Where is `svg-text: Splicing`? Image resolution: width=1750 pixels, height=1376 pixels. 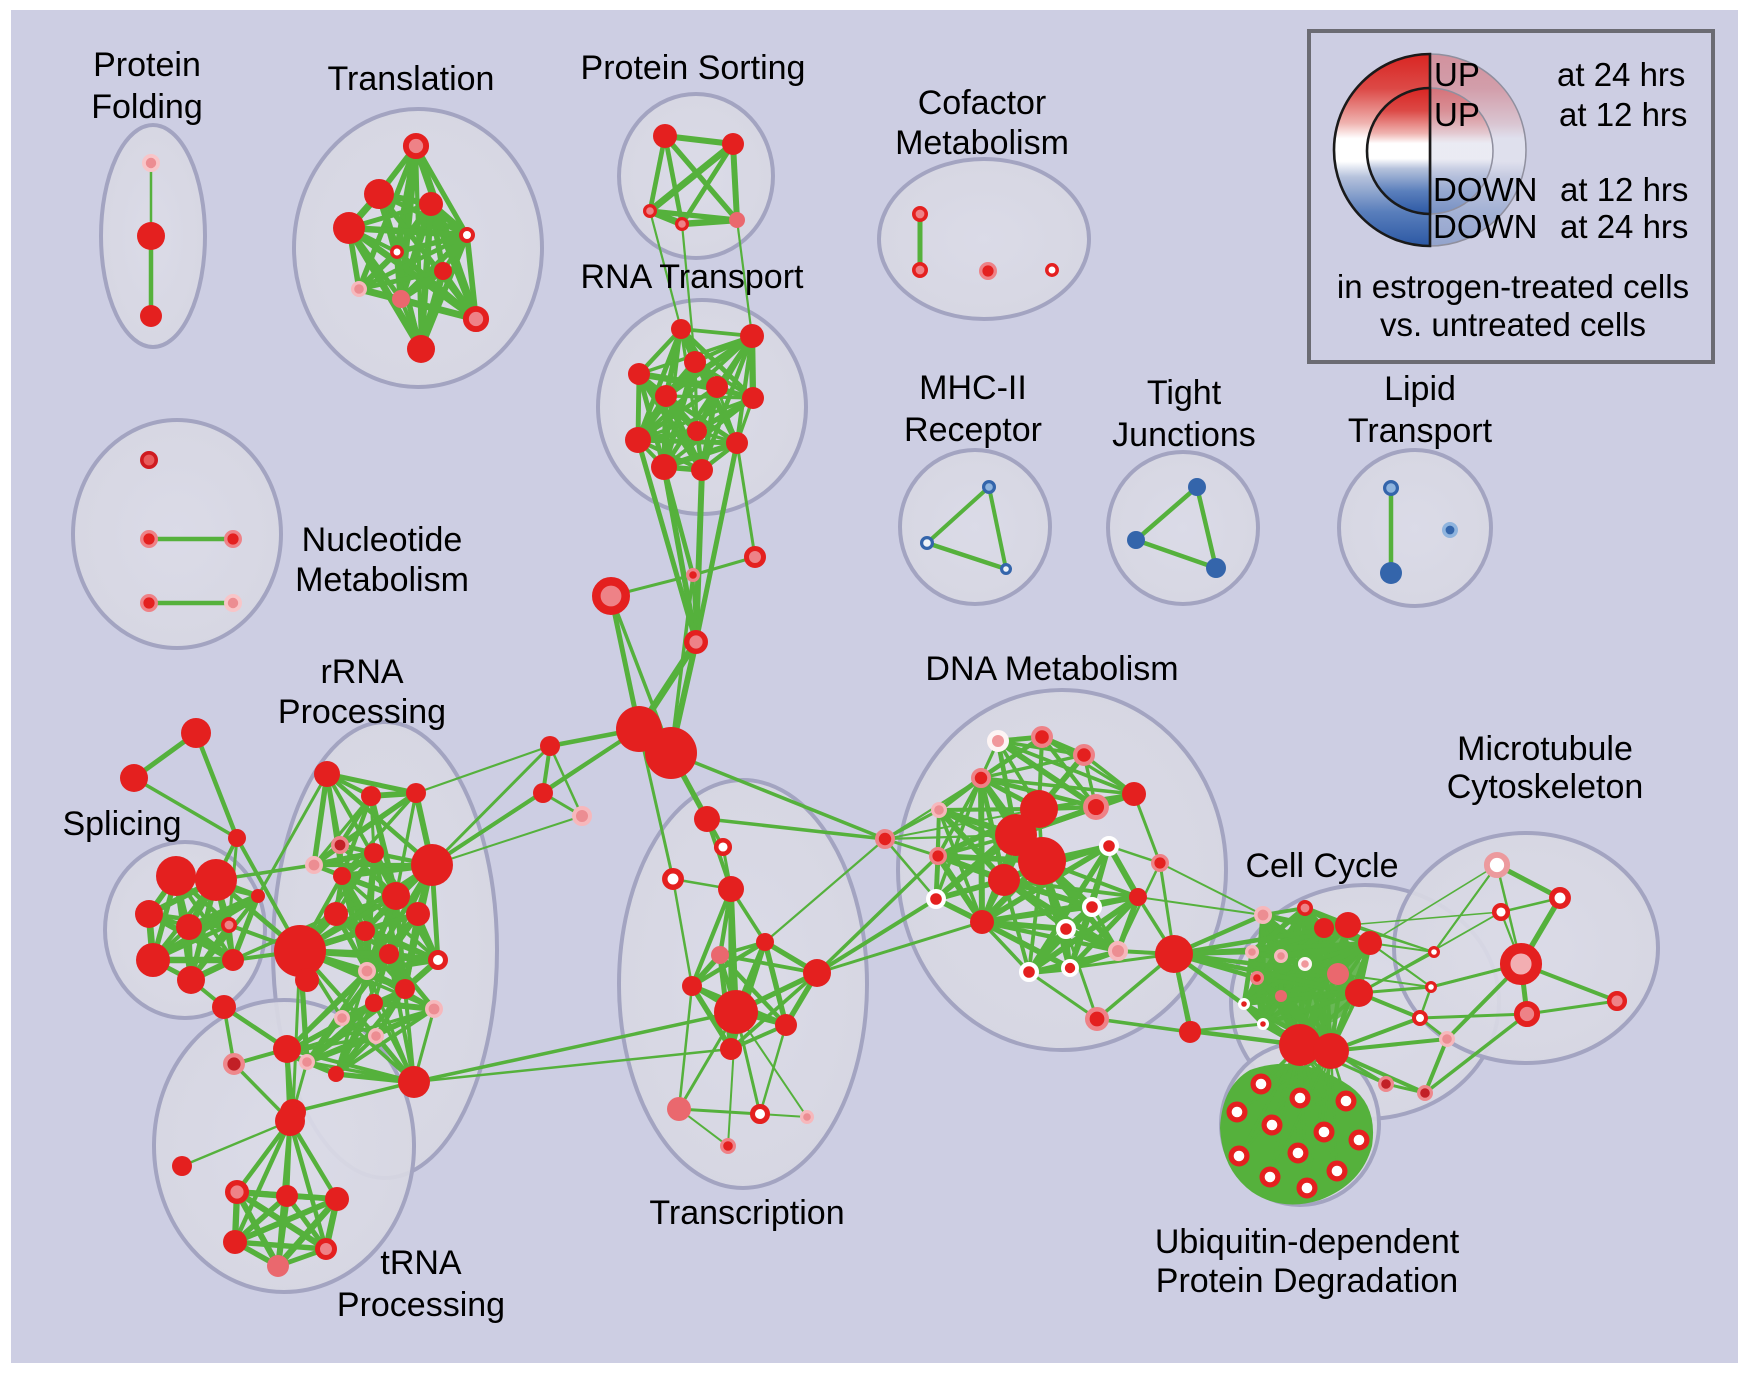 svg-text: Splicing is located at coordinates (121, 824).